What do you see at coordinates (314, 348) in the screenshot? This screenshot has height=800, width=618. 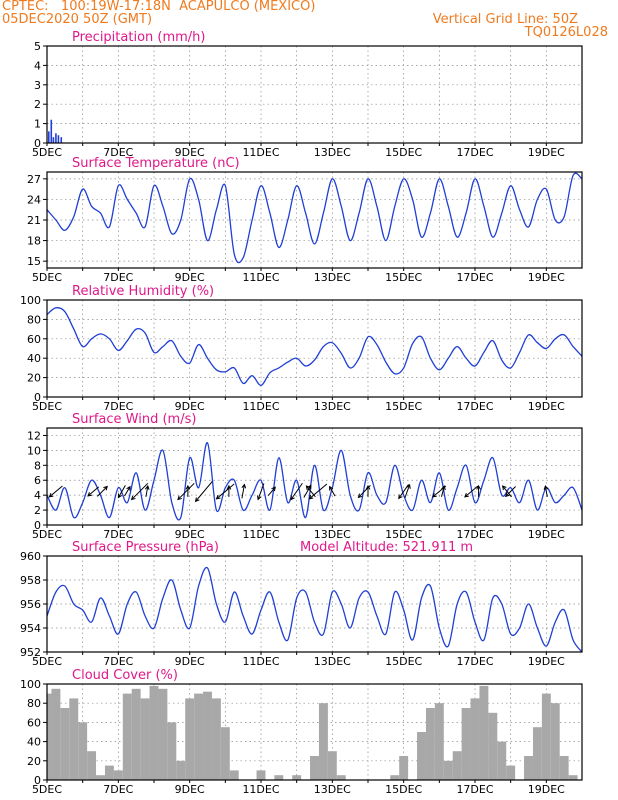 I see `plot-frame` at bounding box center [314, 348].